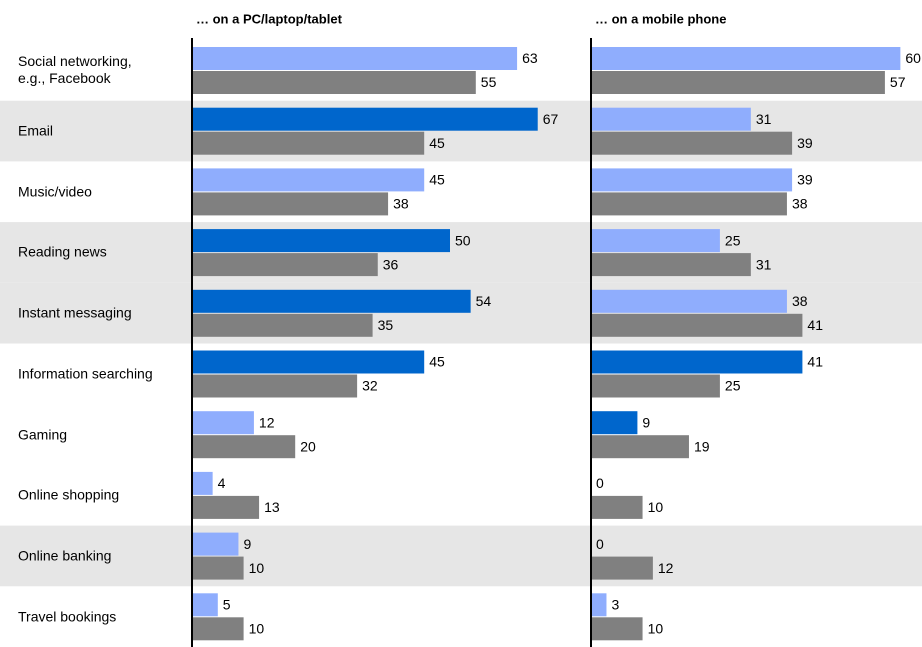  What do you see at coordinates (75, 312) in the screenshot?
I see `category-label: Instant messaging` at bounding box center [75, 312].